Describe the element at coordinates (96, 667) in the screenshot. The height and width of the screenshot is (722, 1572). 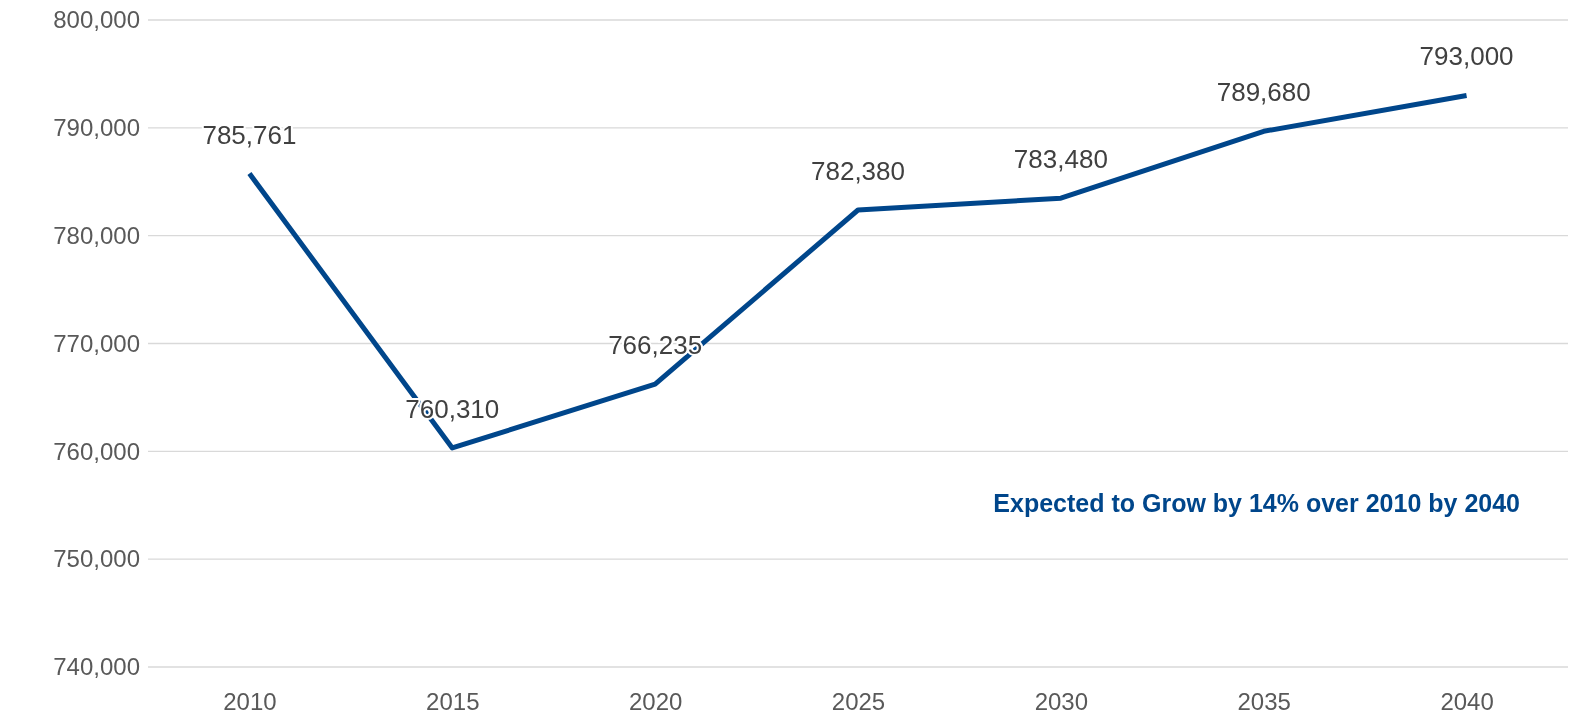
I see `y-tick-label: 740,000` at that location.